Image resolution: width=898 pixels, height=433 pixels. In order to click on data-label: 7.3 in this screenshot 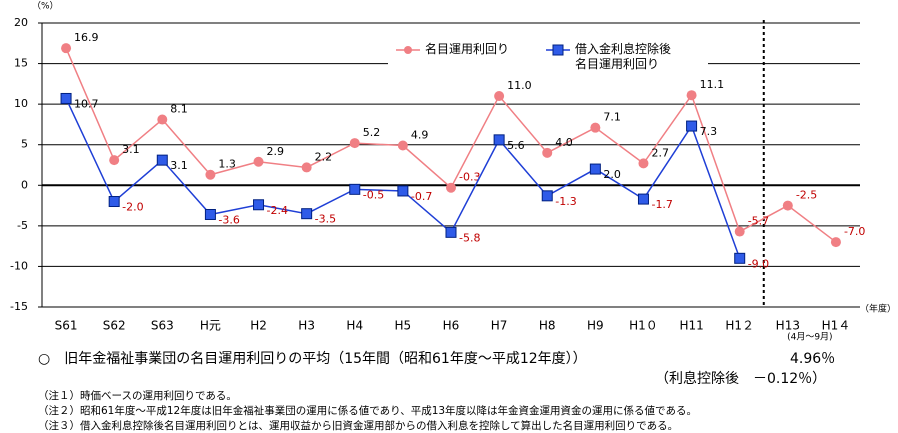, I will do `click(709, 131)`.